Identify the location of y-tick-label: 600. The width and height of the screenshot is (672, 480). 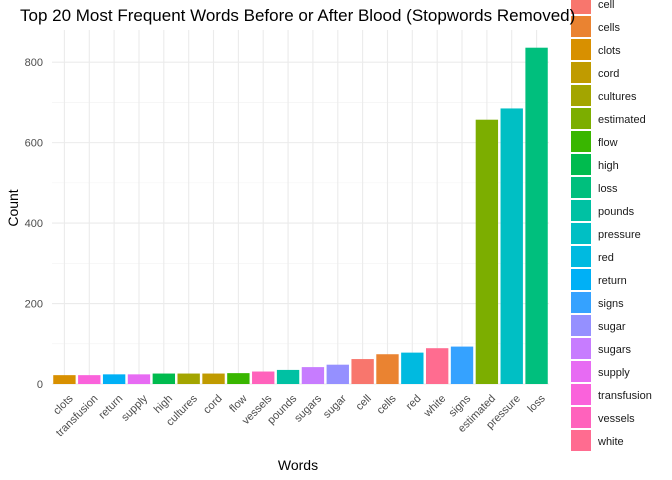
(34, 144).